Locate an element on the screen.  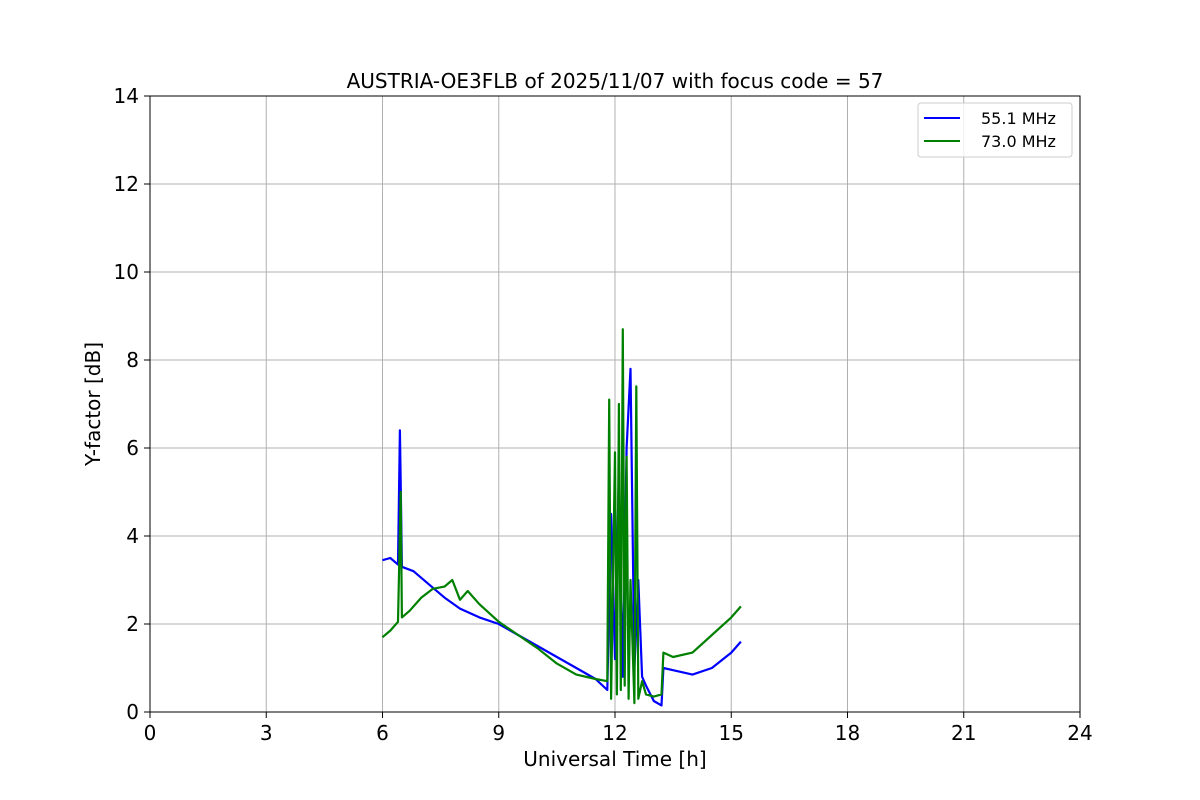
y-tick-label: 6 is located at coordinates (132, 448).